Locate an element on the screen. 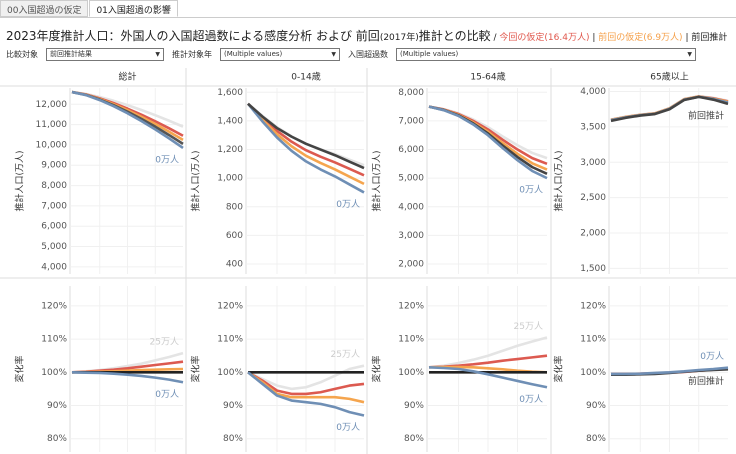  y-tick-label: 600 is located at coordinates (234, 236).